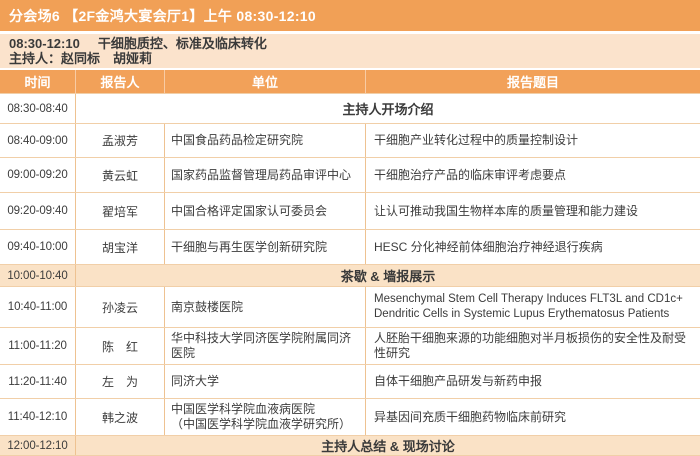 Image resolution: width=700 pixels, height=456 pixels. I want to click on title-cell: HESC 分化神经前体细胞治疗神经退行疾病, so click(488, 246).